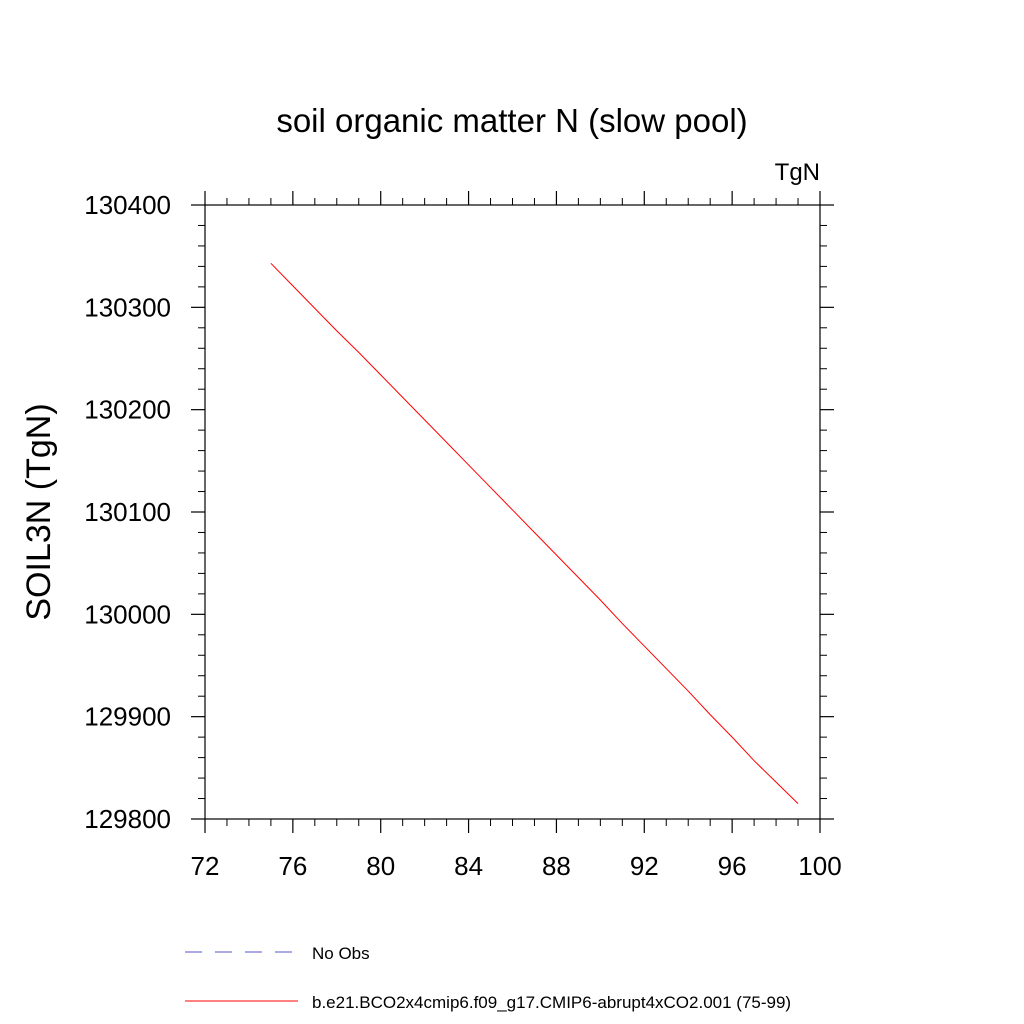 The height and width of the screenshot is (1024, 1024). What do you see at coordinates (127, 819) in the screenshot?
I see `y-tick-label: 129800` at bounding box center [127, 819].